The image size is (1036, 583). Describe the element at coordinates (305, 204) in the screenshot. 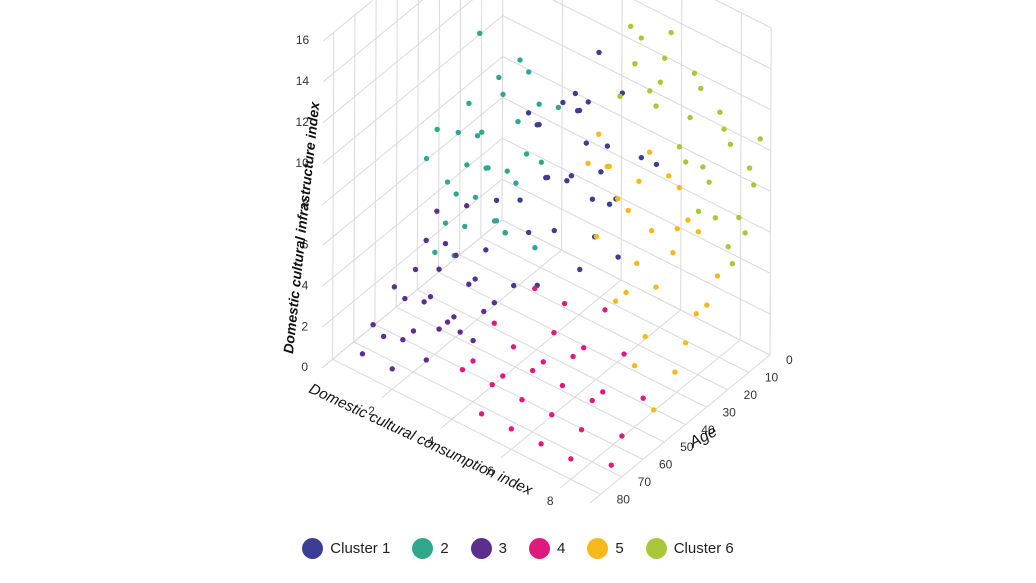

I see `z-tick-label: 8` at that location.